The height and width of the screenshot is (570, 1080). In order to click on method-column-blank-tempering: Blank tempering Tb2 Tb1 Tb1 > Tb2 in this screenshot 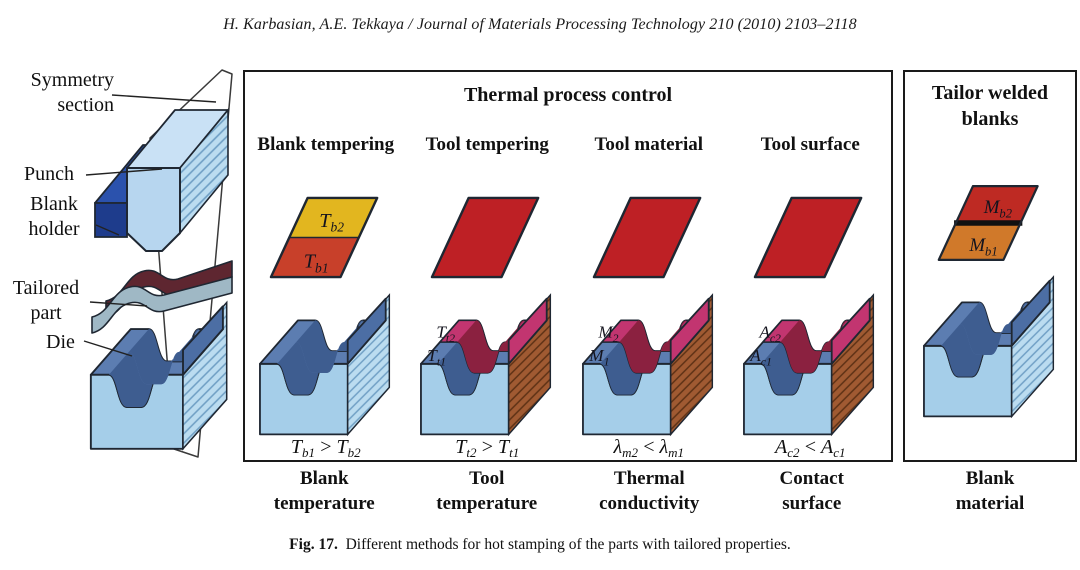, I will do `click(326, 287)`.